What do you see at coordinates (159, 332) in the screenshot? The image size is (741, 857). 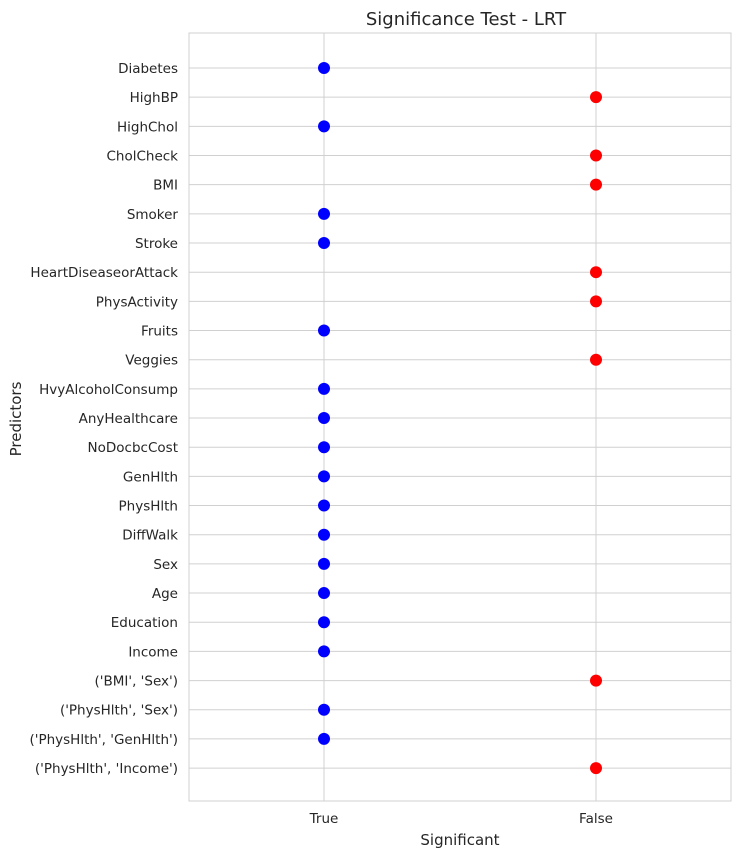 I see `y-tick-label: Fruits` at bounding box center [159, 332].